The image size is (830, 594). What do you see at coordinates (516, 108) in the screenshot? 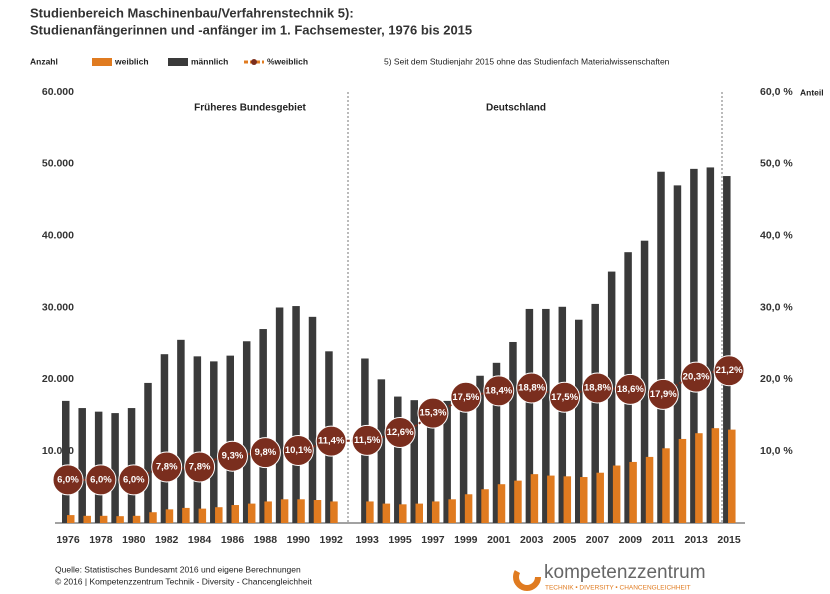
I see `annotation: Deutschland` at bounding box center [516, 108].